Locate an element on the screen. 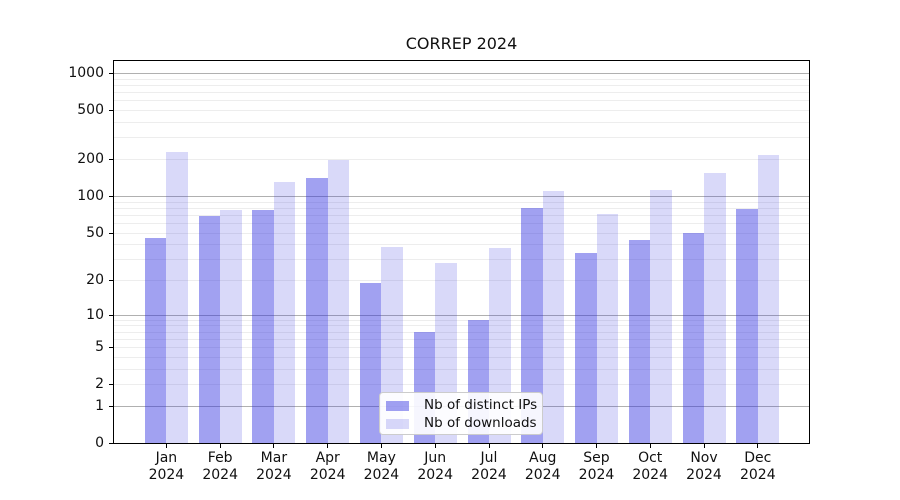 The image size is (900, 500). chart-title: CORREP 2024 is located at coordinates (461, 43).